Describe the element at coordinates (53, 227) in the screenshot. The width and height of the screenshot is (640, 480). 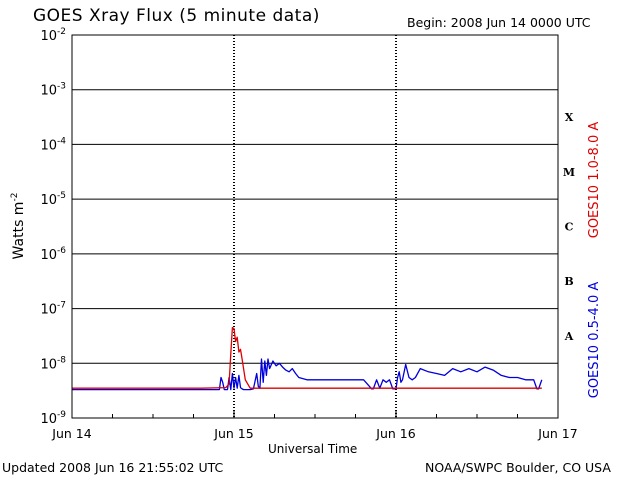
I see `y-tick-labels: 10⁻⁹ 10⁻⁸ 10⁻⁷ 10⁻⁶ 10⁻⁵ 10⁻⁴ 10⁻³ 10⁻²` at that location.